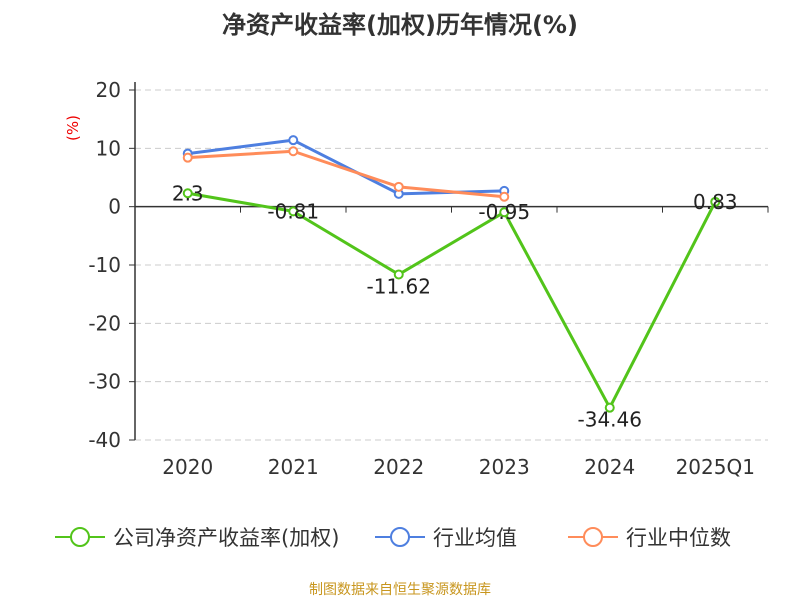 The image size is (800, 604). What do you see at coordinates (400, 590) in the screenshot?
I see `footer-source: 制图数据来自恒生聚源数据库` at bounding box center [400, 590].